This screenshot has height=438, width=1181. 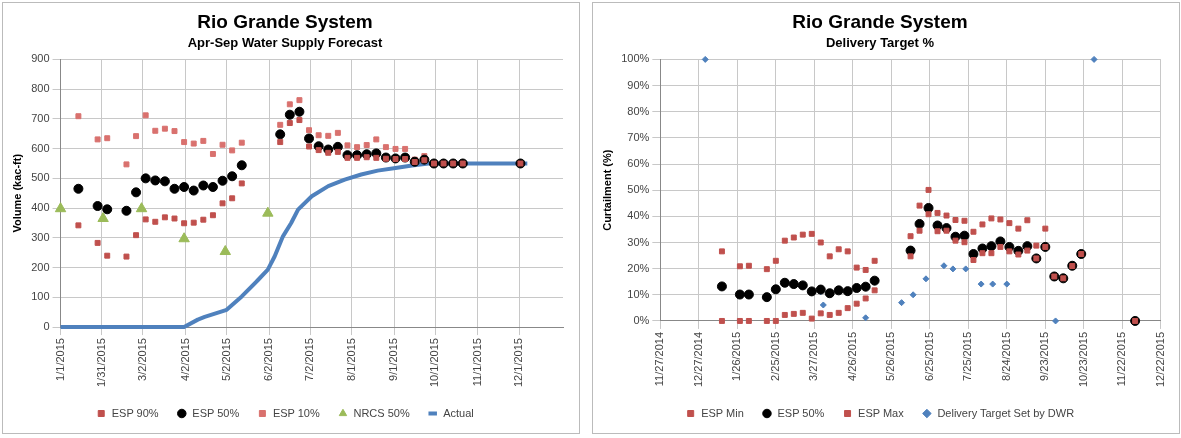 I want to click on legend-label: ESP Max, so click(x=881, y=412).